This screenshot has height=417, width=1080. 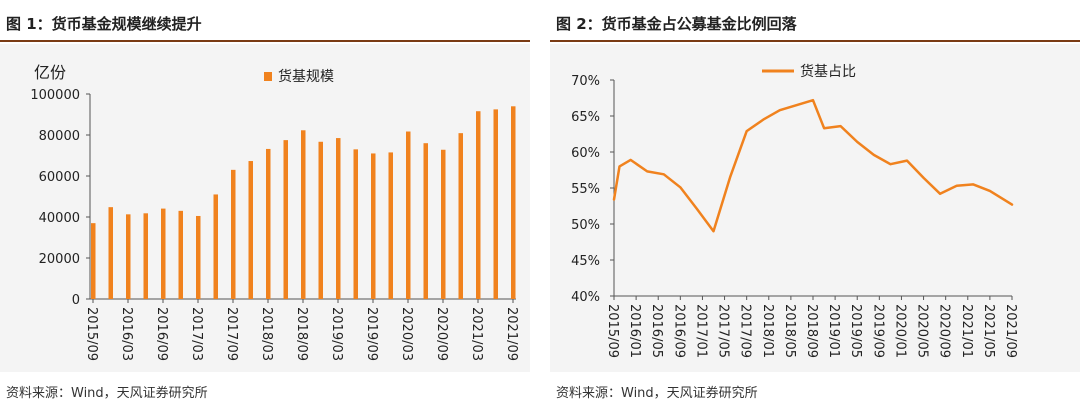 What do you see at coordinates (306, 76) in the screenshot?
I see `bar-legend-label: 货基规模` at bounding box center [306, 76].